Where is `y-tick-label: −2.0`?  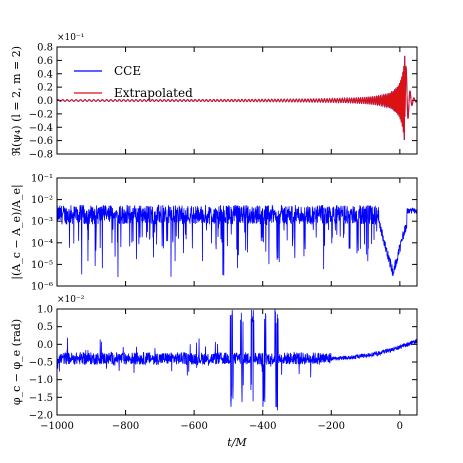 y-tick-label: −2.0 is located at coordinates (41, 416).